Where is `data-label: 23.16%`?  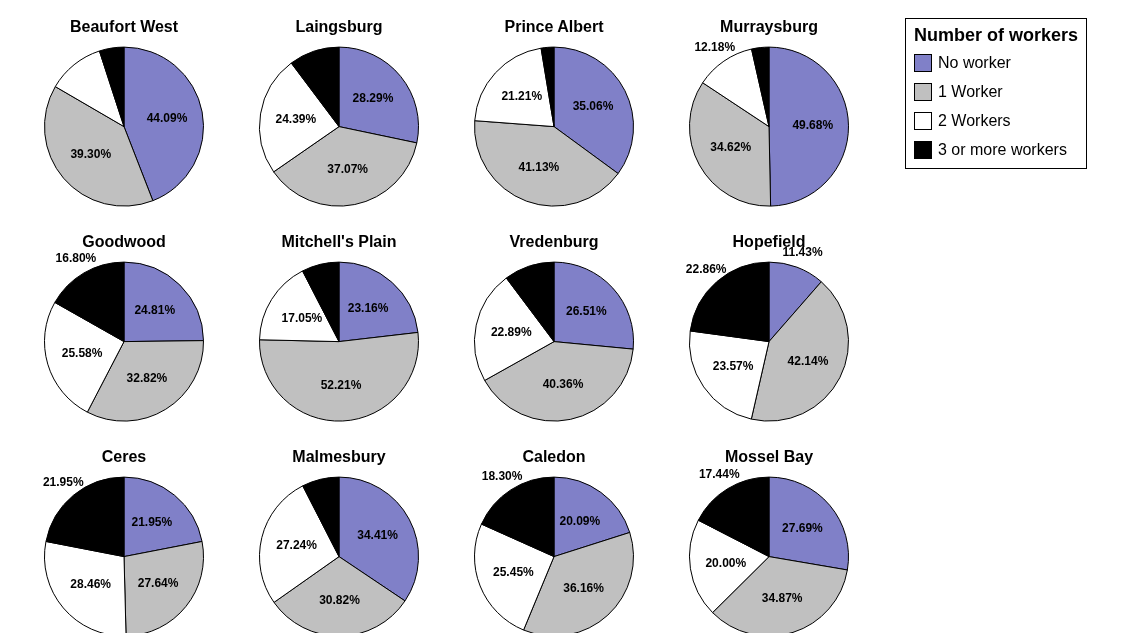
data-label: 23.16% is located at coordinates (368, 308).